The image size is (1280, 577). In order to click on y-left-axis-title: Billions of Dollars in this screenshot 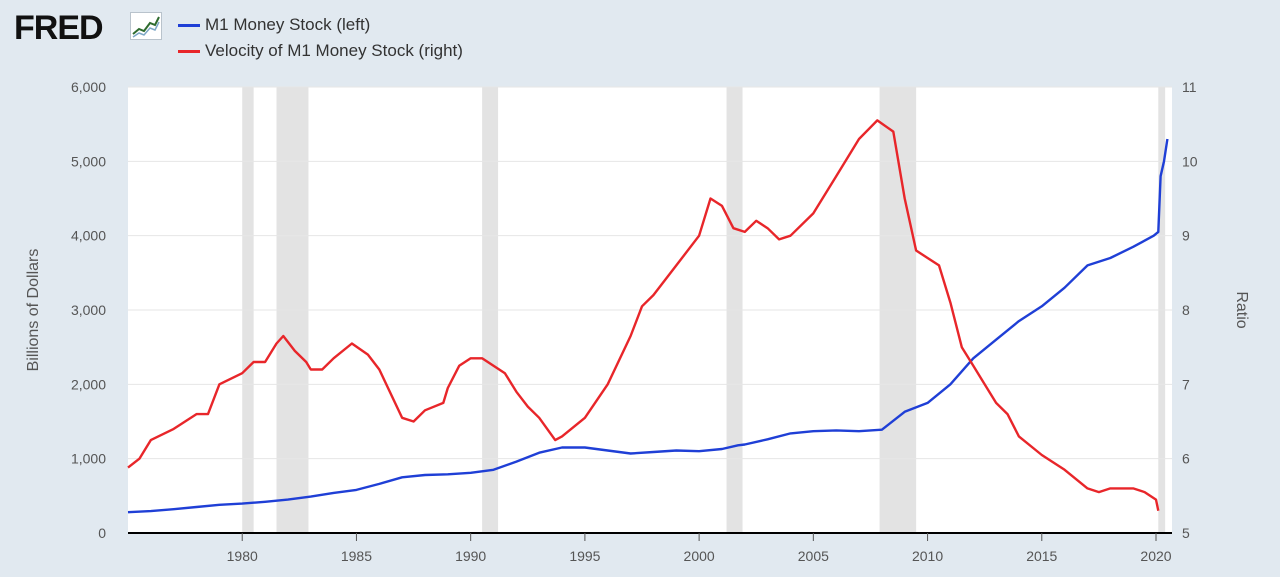, I will do `click(33, 310)`.